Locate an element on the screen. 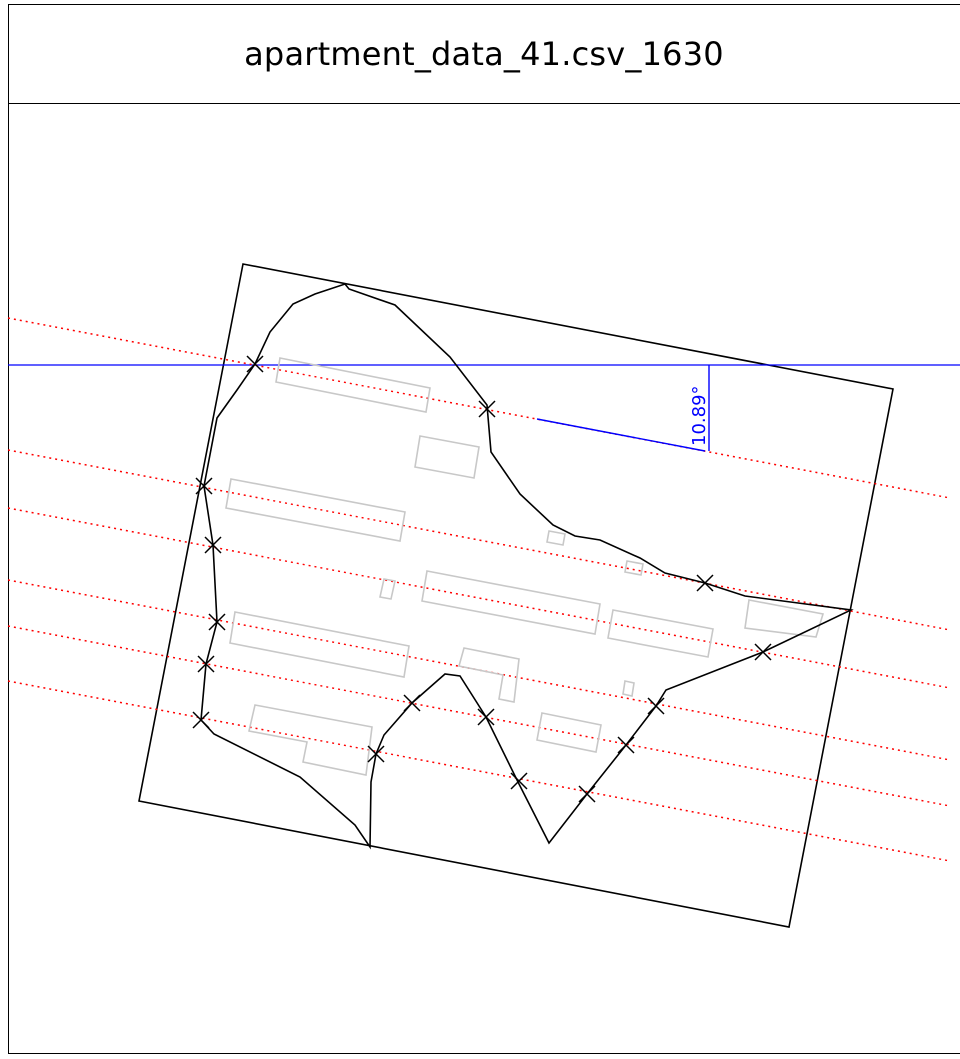  diagram-title: apartment_data_41.csv_1630 is located at coordinates (484, 53).